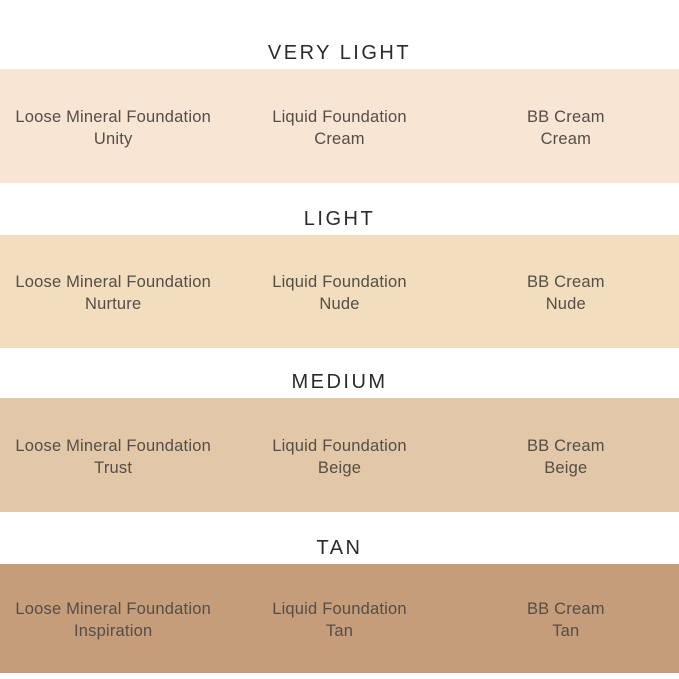  Describe the element at coordinates (113, 455) in the screenshot. I see `product-cell: Loose Mineral Foundation Trust` at that location.